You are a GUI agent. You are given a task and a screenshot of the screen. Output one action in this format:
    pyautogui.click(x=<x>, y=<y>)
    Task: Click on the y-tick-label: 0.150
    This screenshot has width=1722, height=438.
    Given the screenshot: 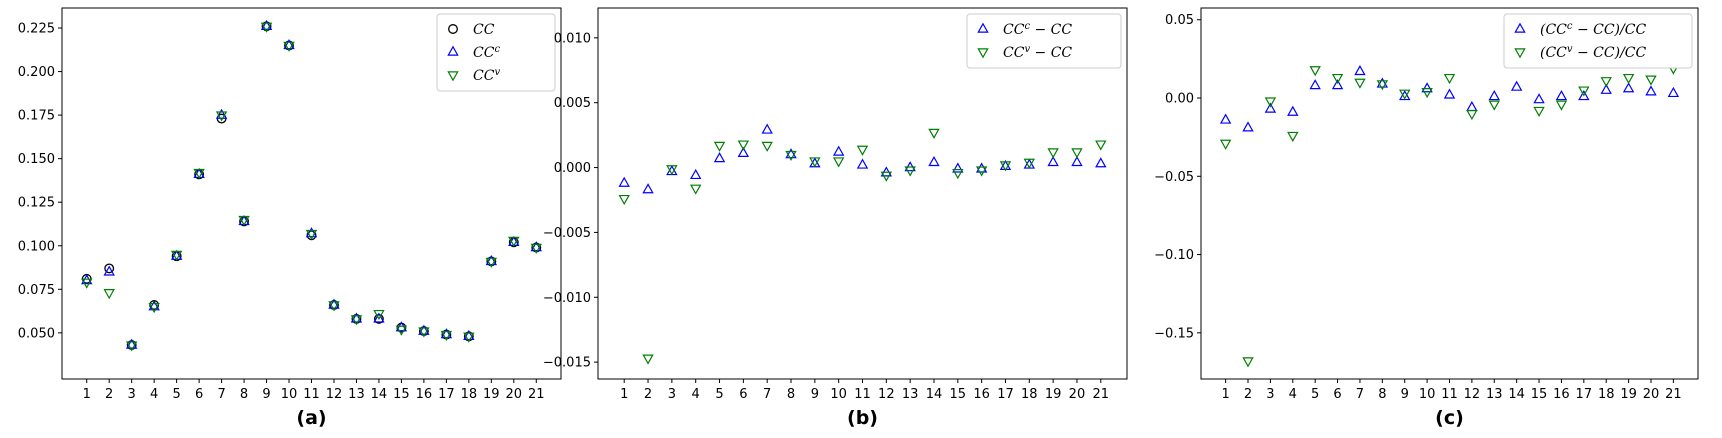 What is the action you would take?
    pyautogui.click(x=36, y=159)
    